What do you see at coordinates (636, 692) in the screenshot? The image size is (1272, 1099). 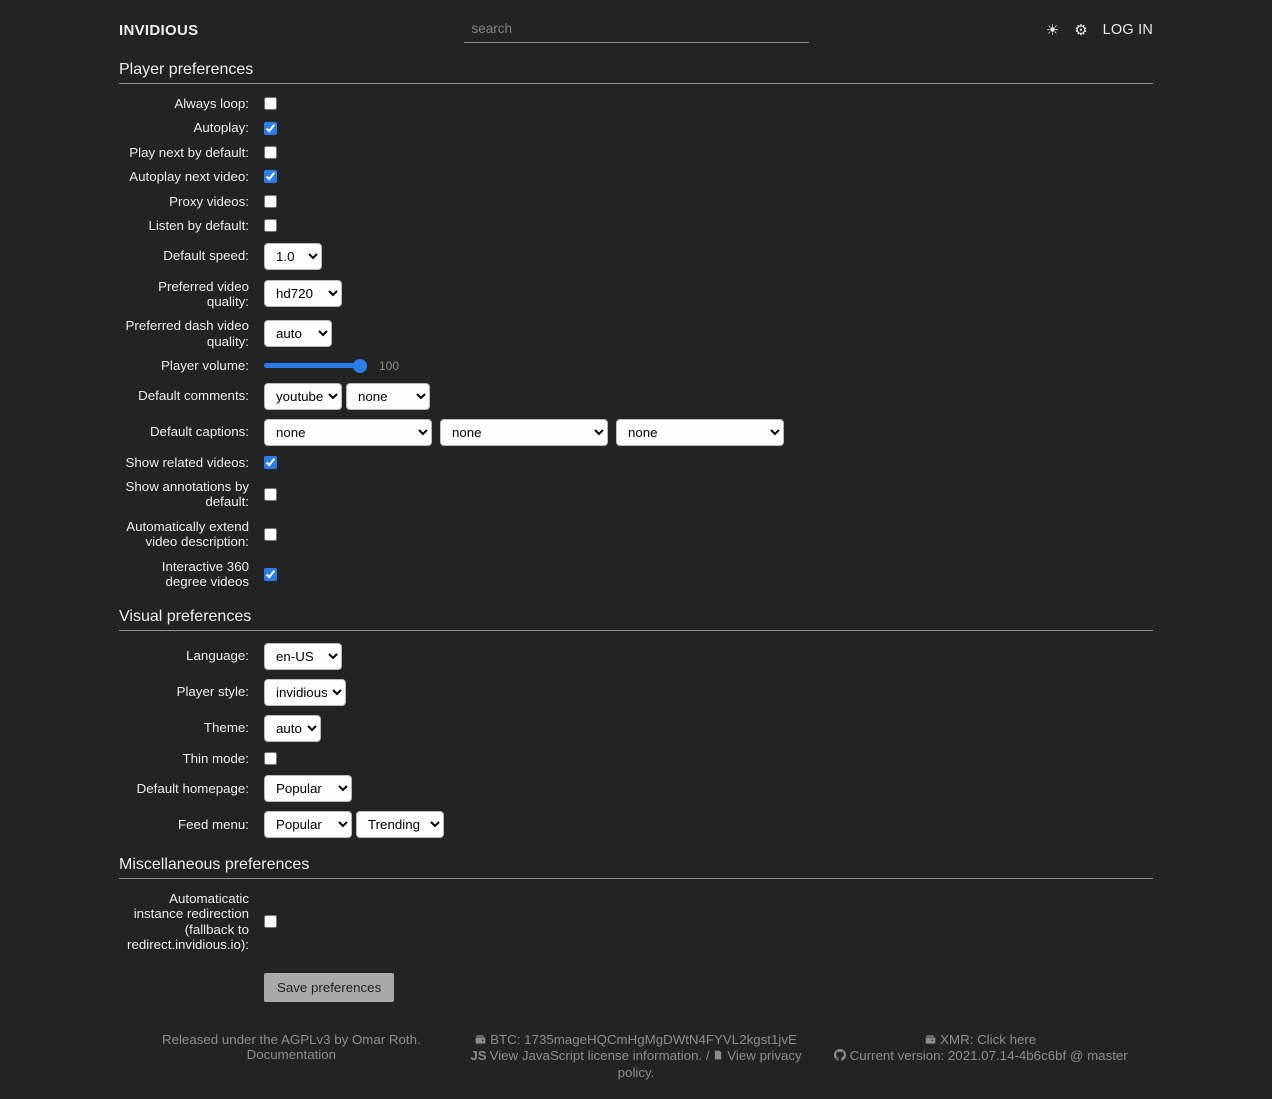 I see `pref-row-player-style: Player style: invidious` at bounding box center [636, 692].